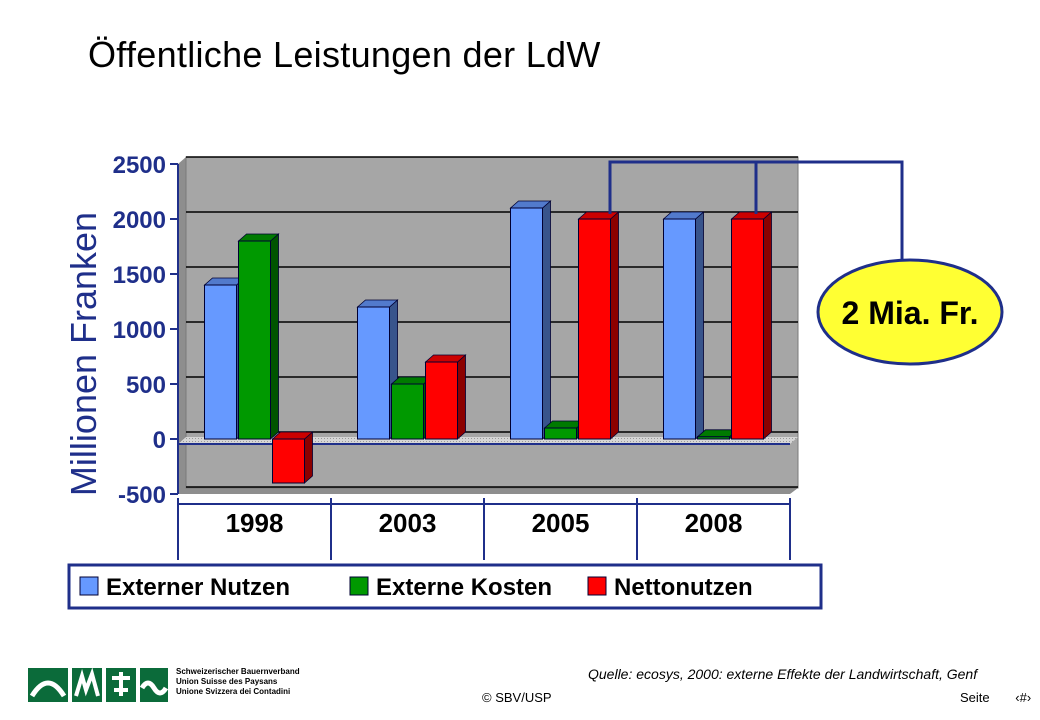 The image size is (1040, 720). I want to click on y-tick-label: -500, so click(142, 495).